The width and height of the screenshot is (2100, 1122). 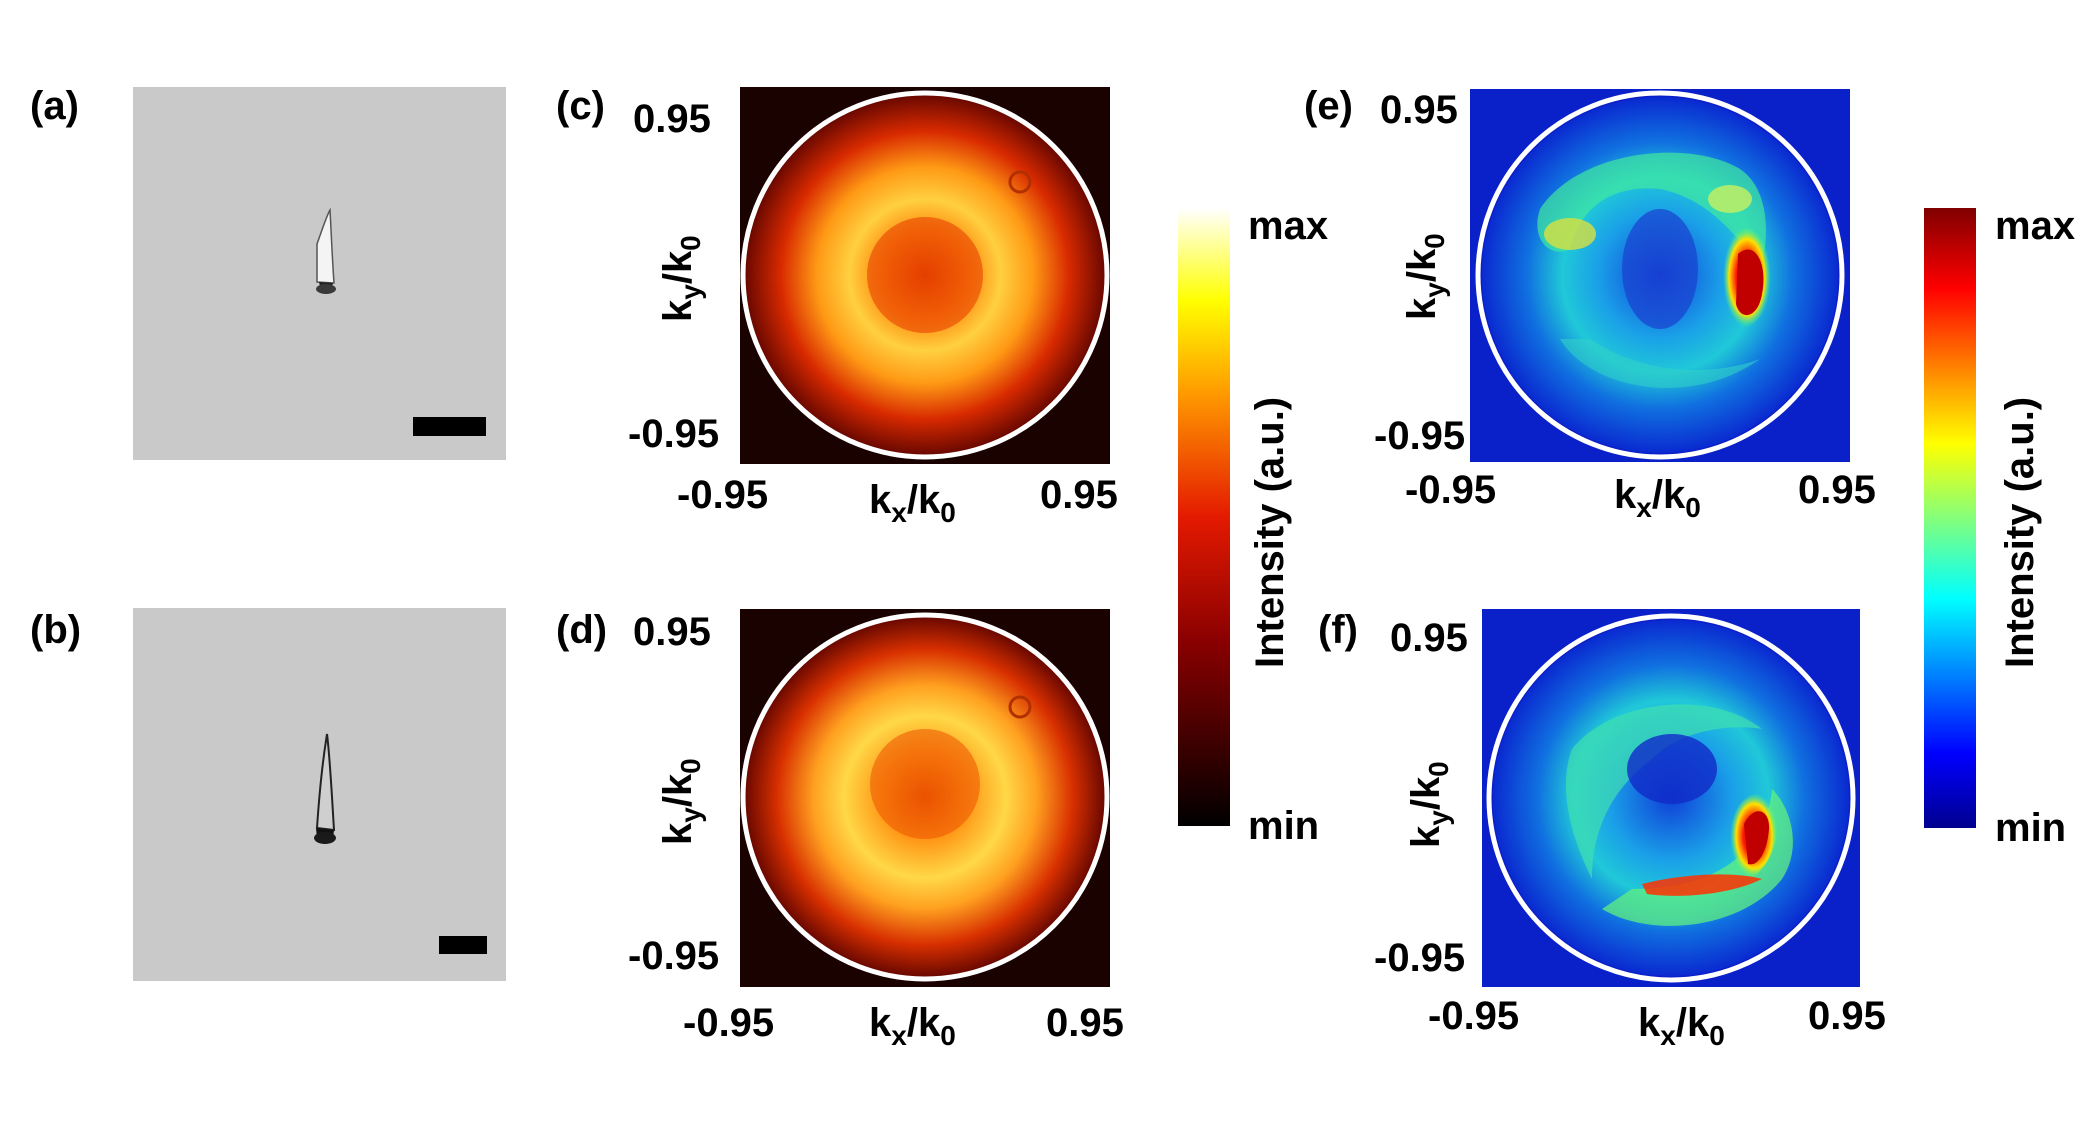 I want to click on colorbar-jet-title: Intensity (a.u.), so click(x=2020, y=532).